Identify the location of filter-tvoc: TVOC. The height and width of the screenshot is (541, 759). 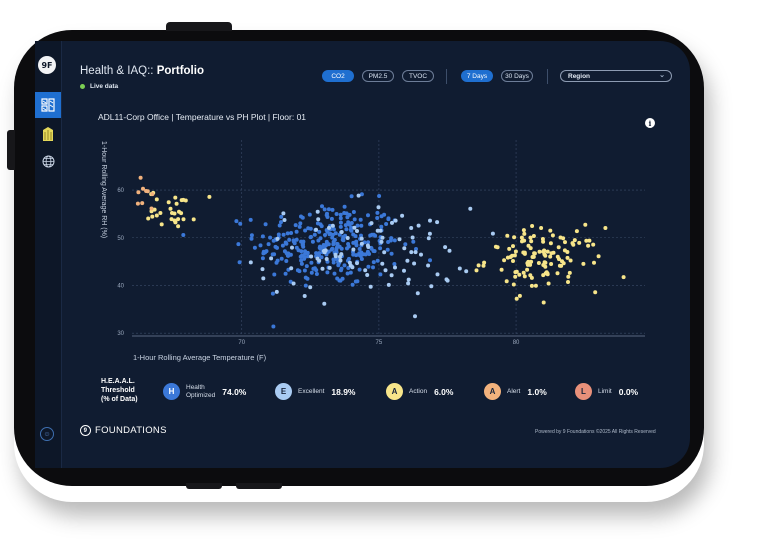
(418, 76).